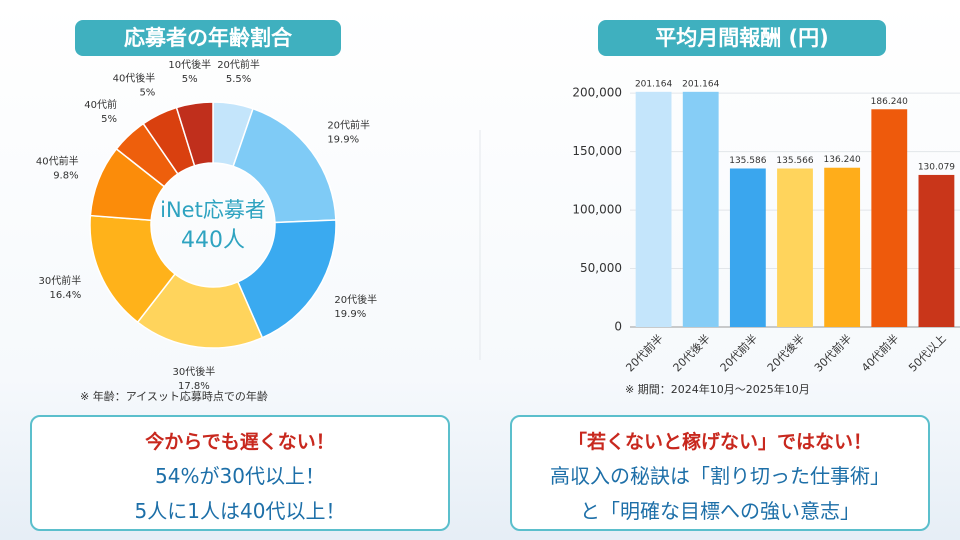 This screenshot has height=540, width=960. What do you see at coordinates (747, 161) in the screenshot?
I see `bar-value-label: 135.586` at bounding box center [747, 161].